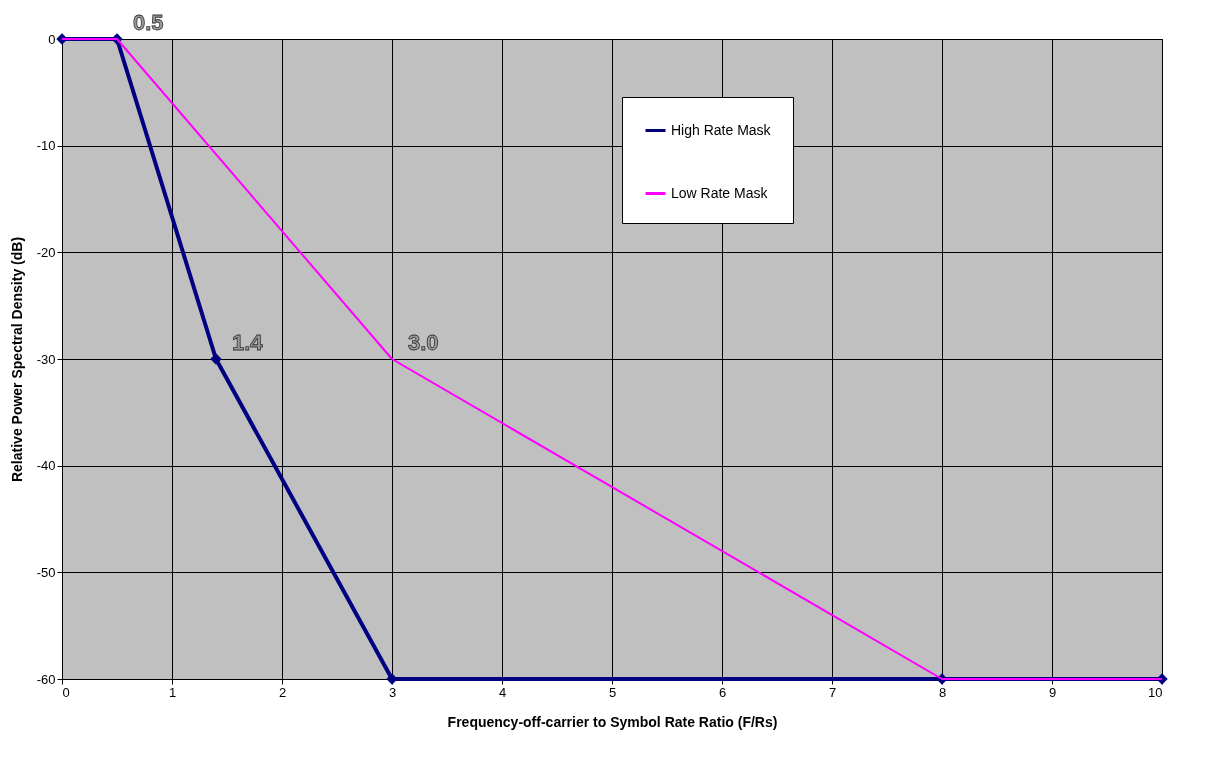 This screenshot has height=760, width=1216. I want to click on x-tick-label: 1, so click(172, 692).